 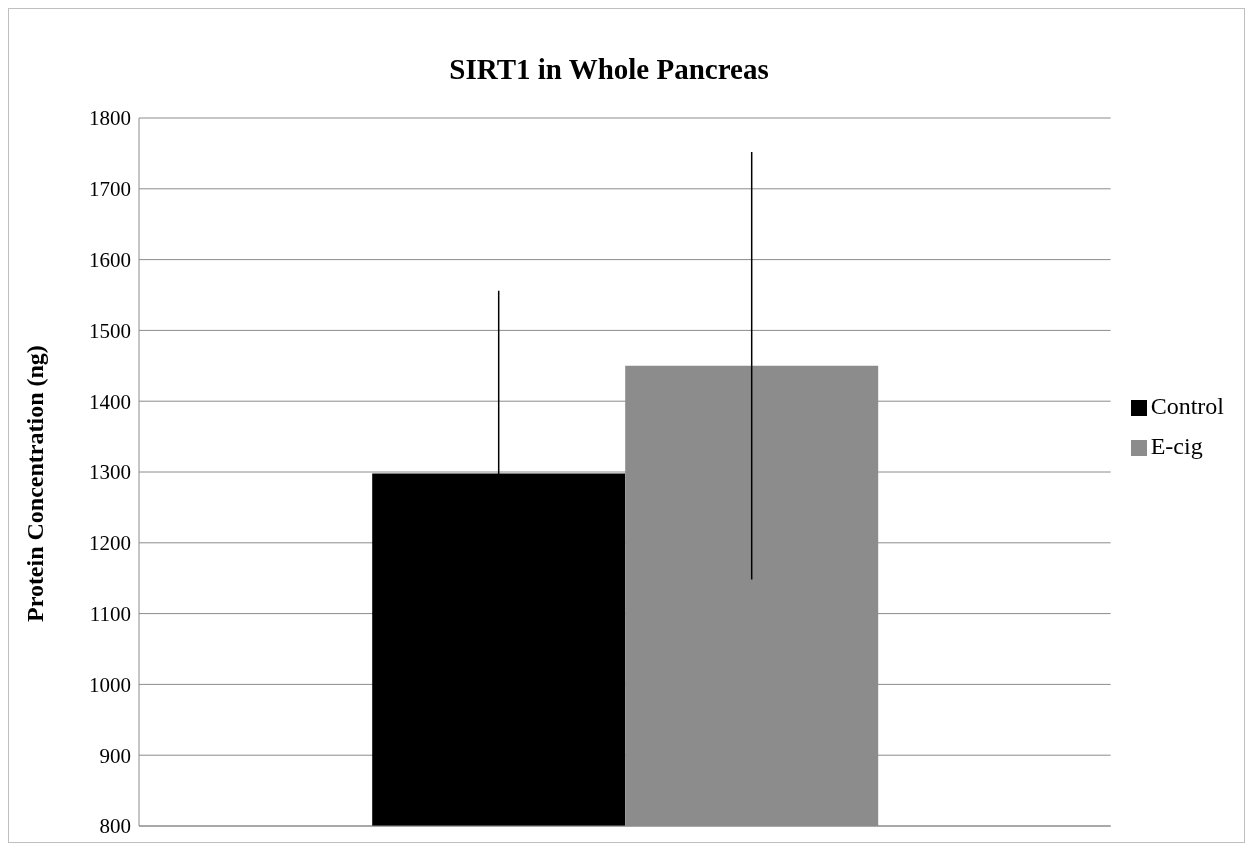 I want to click on y-tick-label: 1200, so click(x=110, y=543).